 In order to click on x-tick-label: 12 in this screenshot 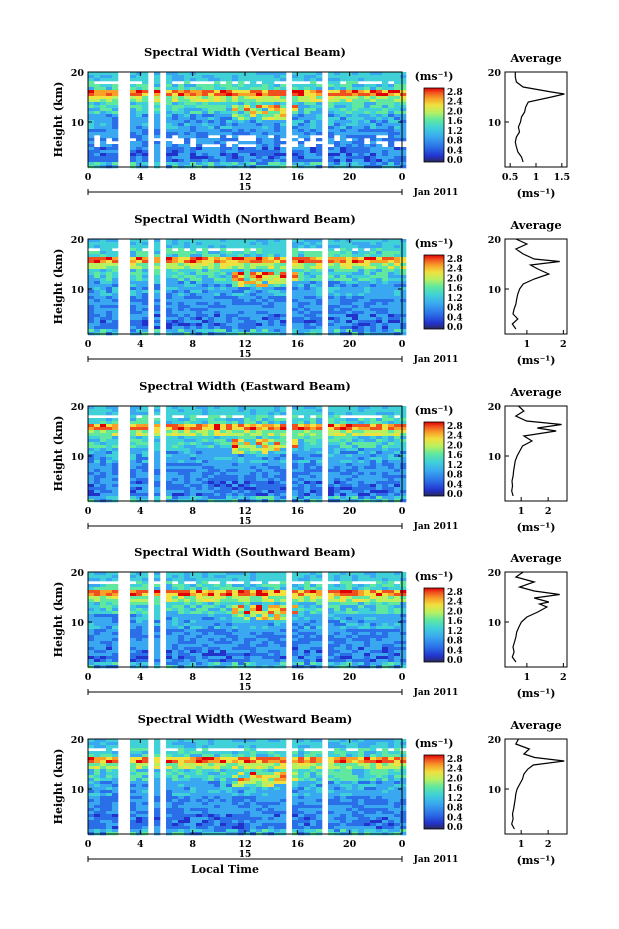, I will do `click(244, 344)`.